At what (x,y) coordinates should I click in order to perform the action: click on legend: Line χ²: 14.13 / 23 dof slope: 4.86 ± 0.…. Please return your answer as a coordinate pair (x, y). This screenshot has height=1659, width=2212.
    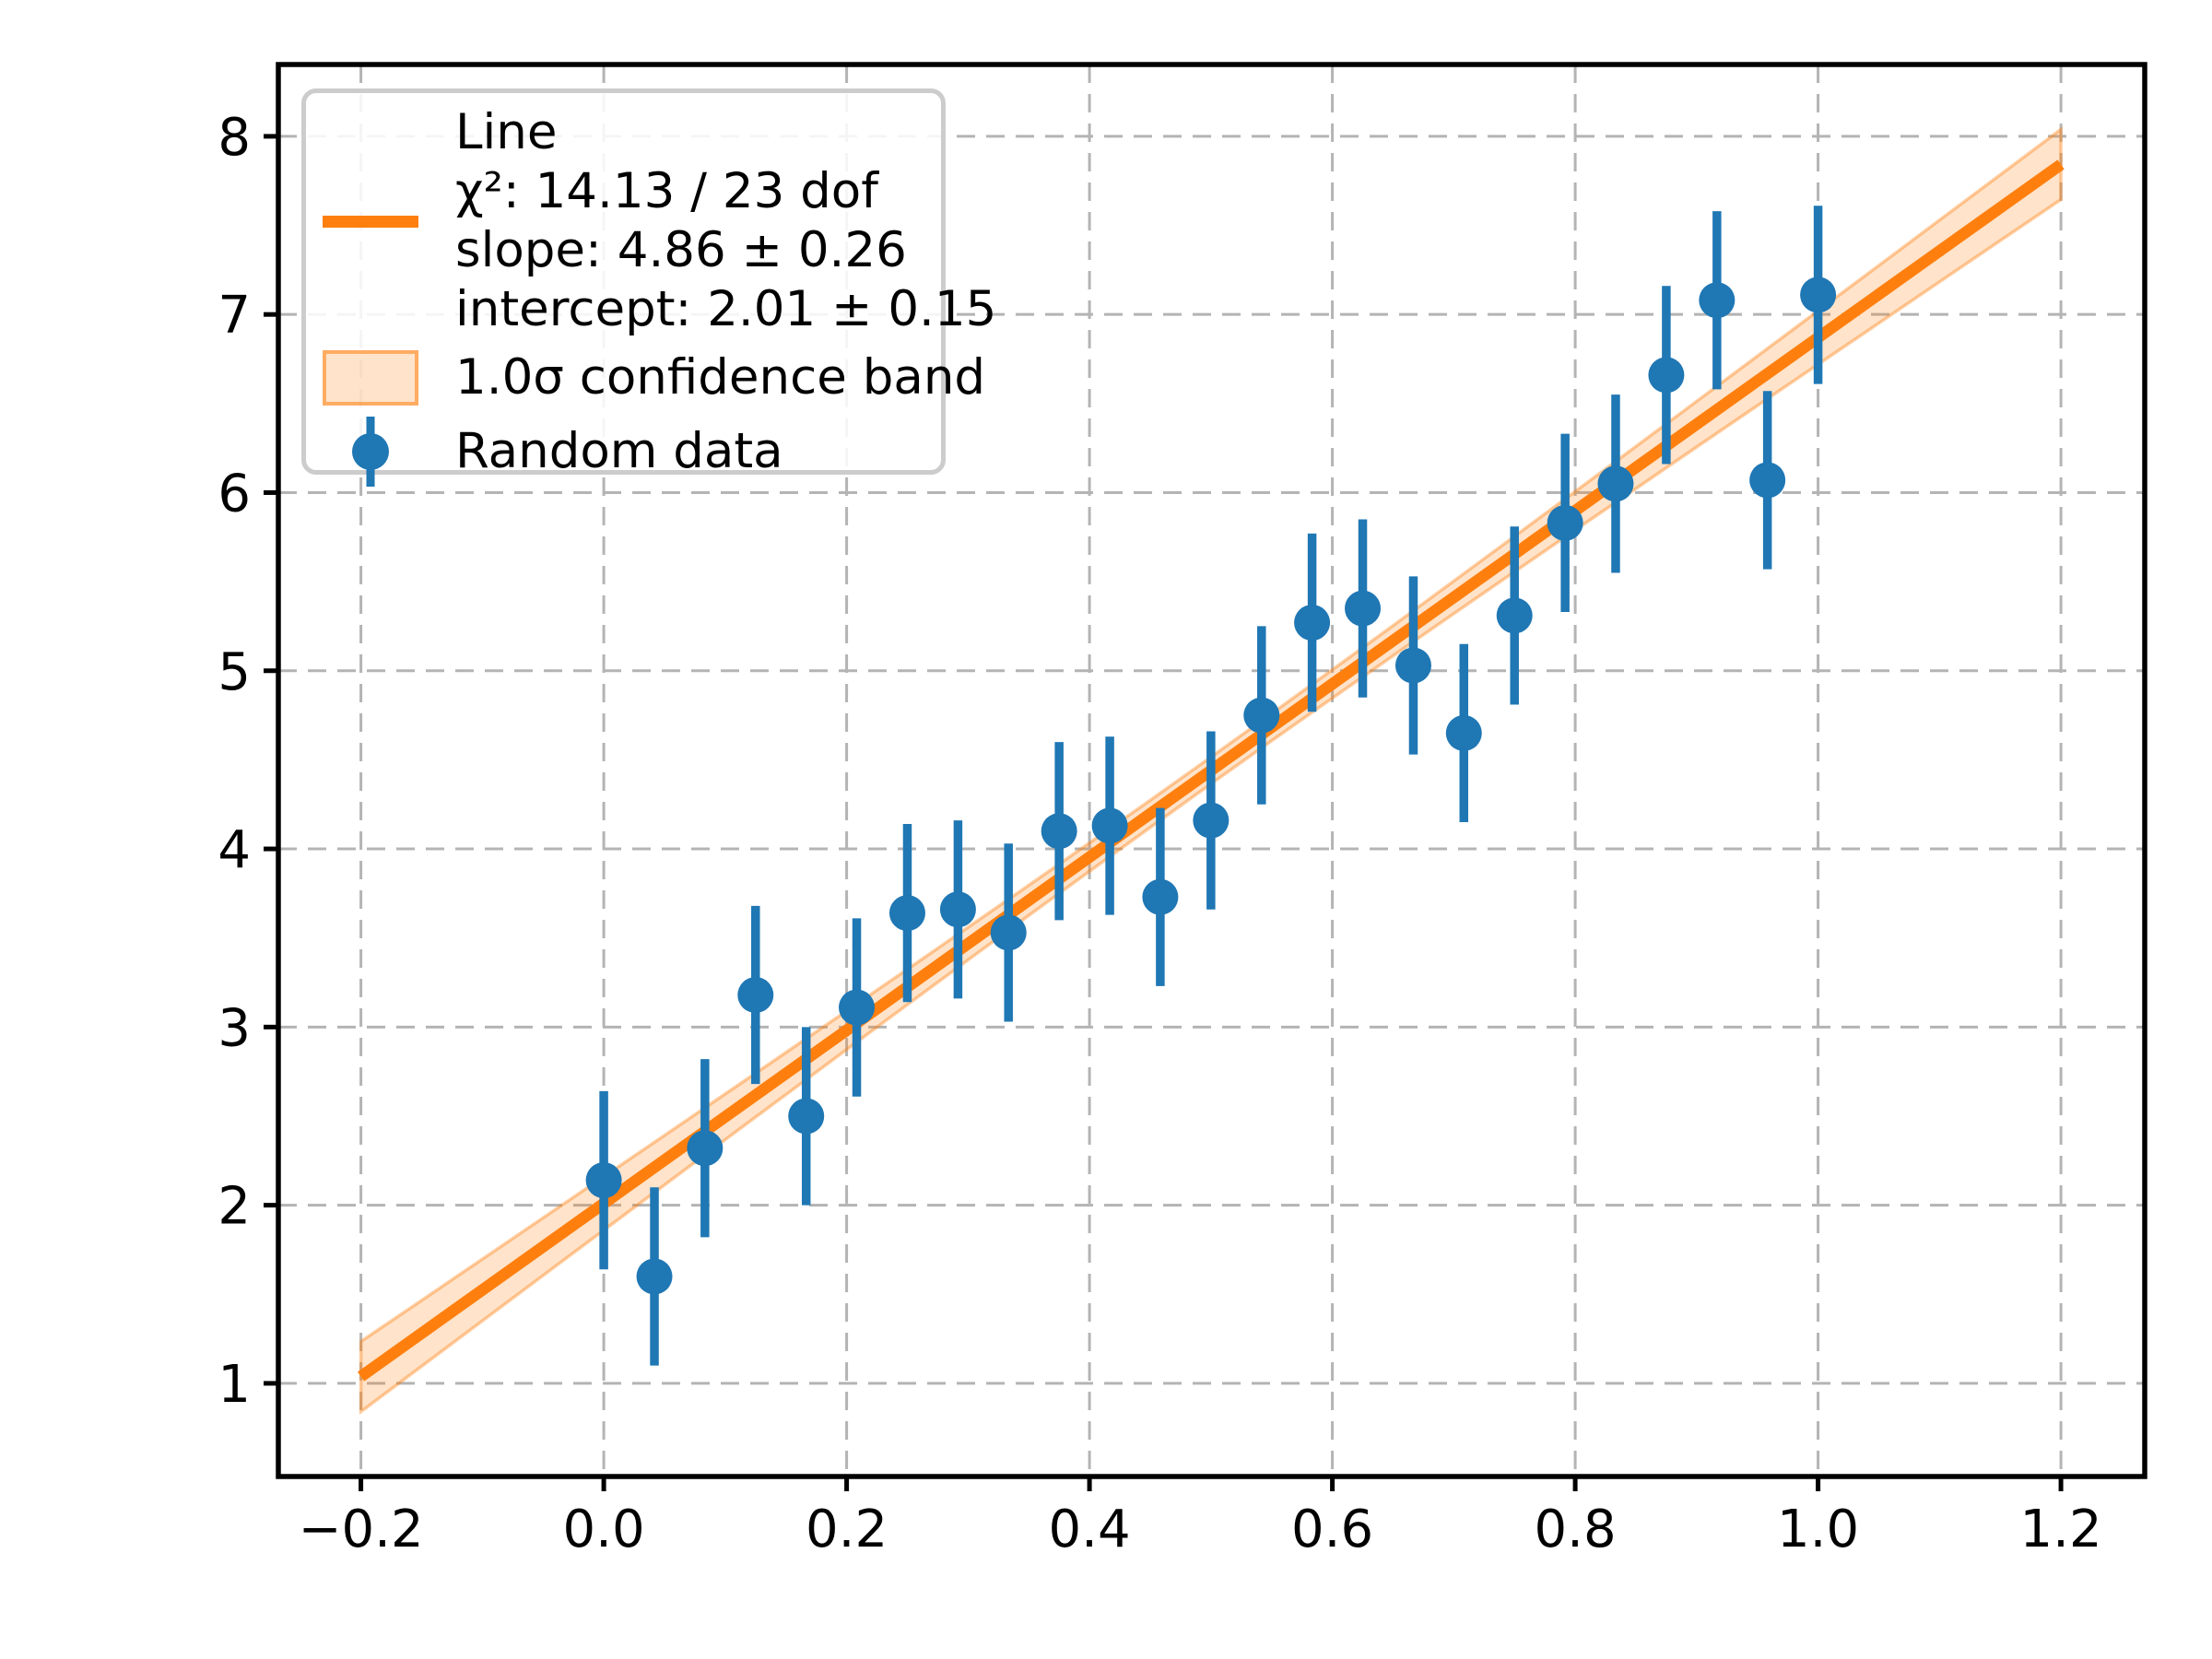
    Looking at the image, I should click on (648, 287).